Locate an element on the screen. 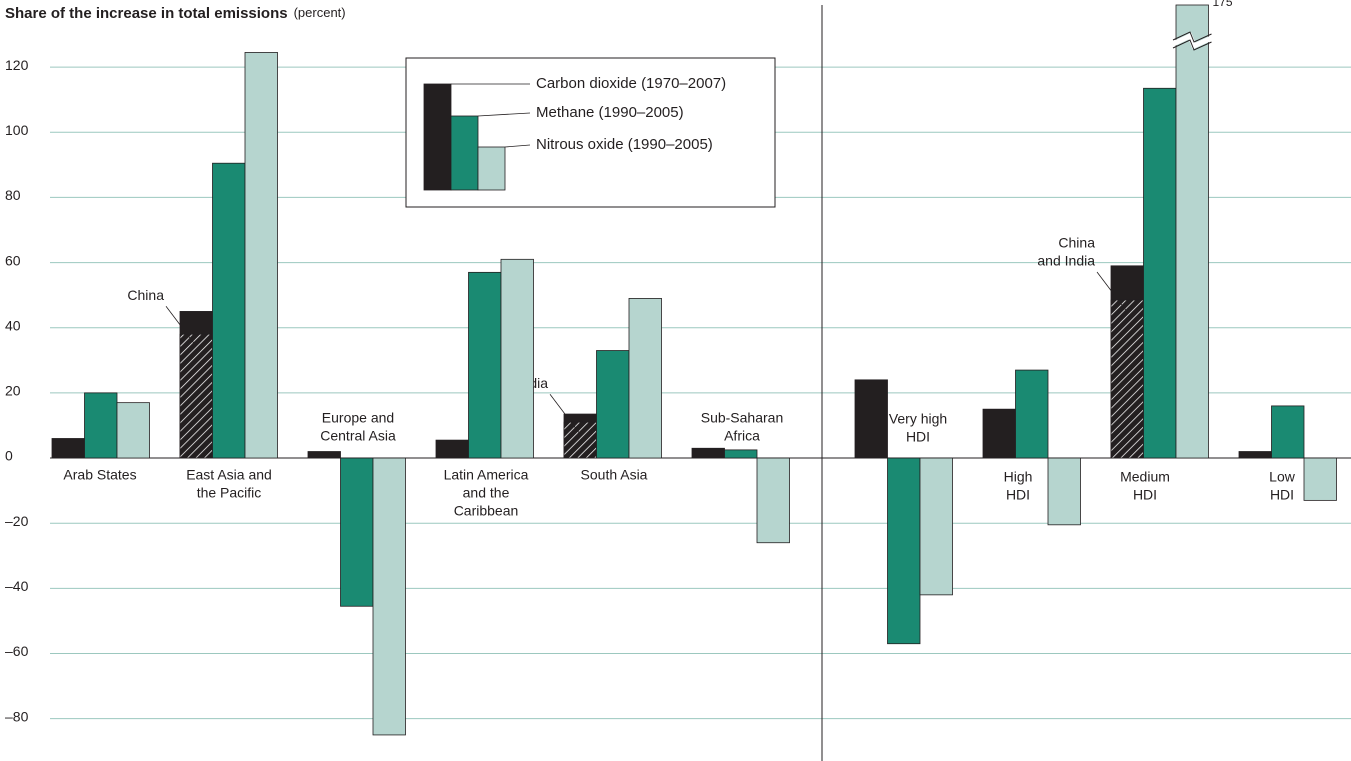  x-tick-label: South Asia is located at coordinates (614, 475).